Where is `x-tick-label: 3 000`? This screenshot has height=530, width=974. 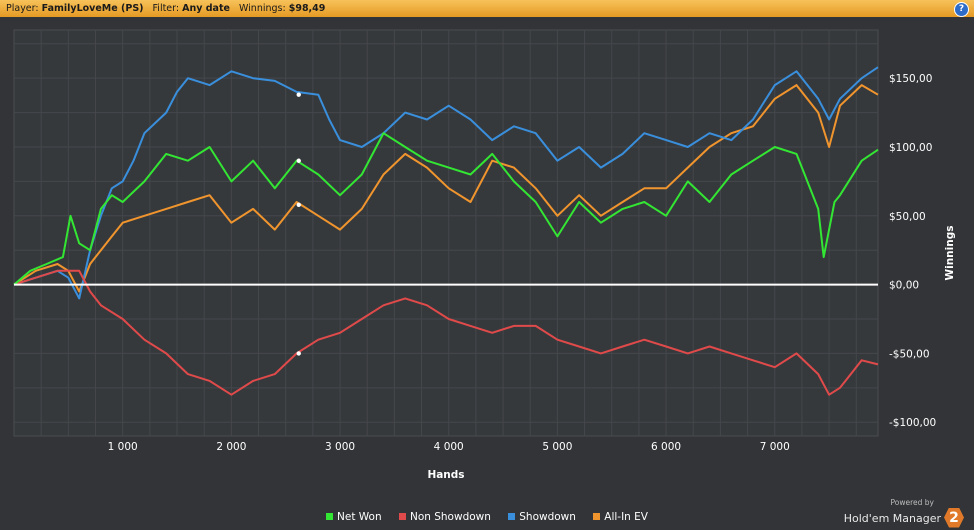 x-tick-label: 3 000 is located at coordinates (340, 447).